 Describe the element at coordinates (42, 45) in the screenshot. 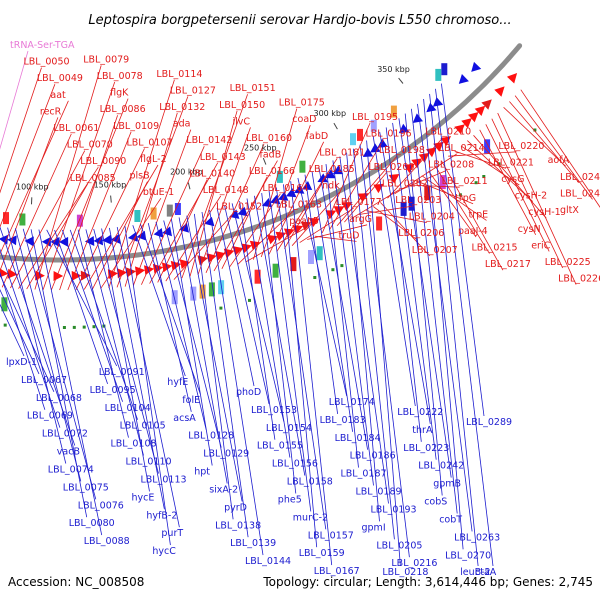

I see `gene-label-forward: tRNA-Ser-TGA` at that location.